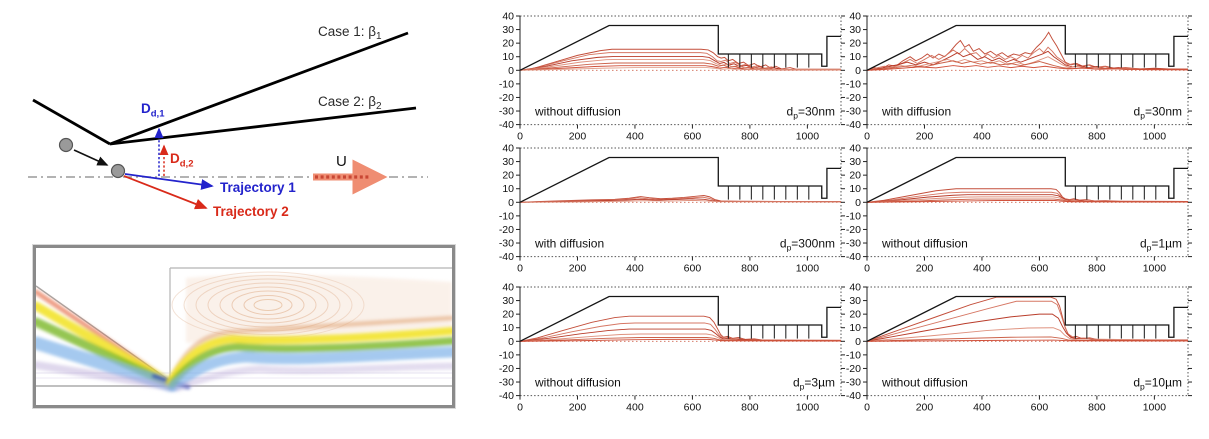  I want to click on cfd-streamline-panel, so click(244, 326).